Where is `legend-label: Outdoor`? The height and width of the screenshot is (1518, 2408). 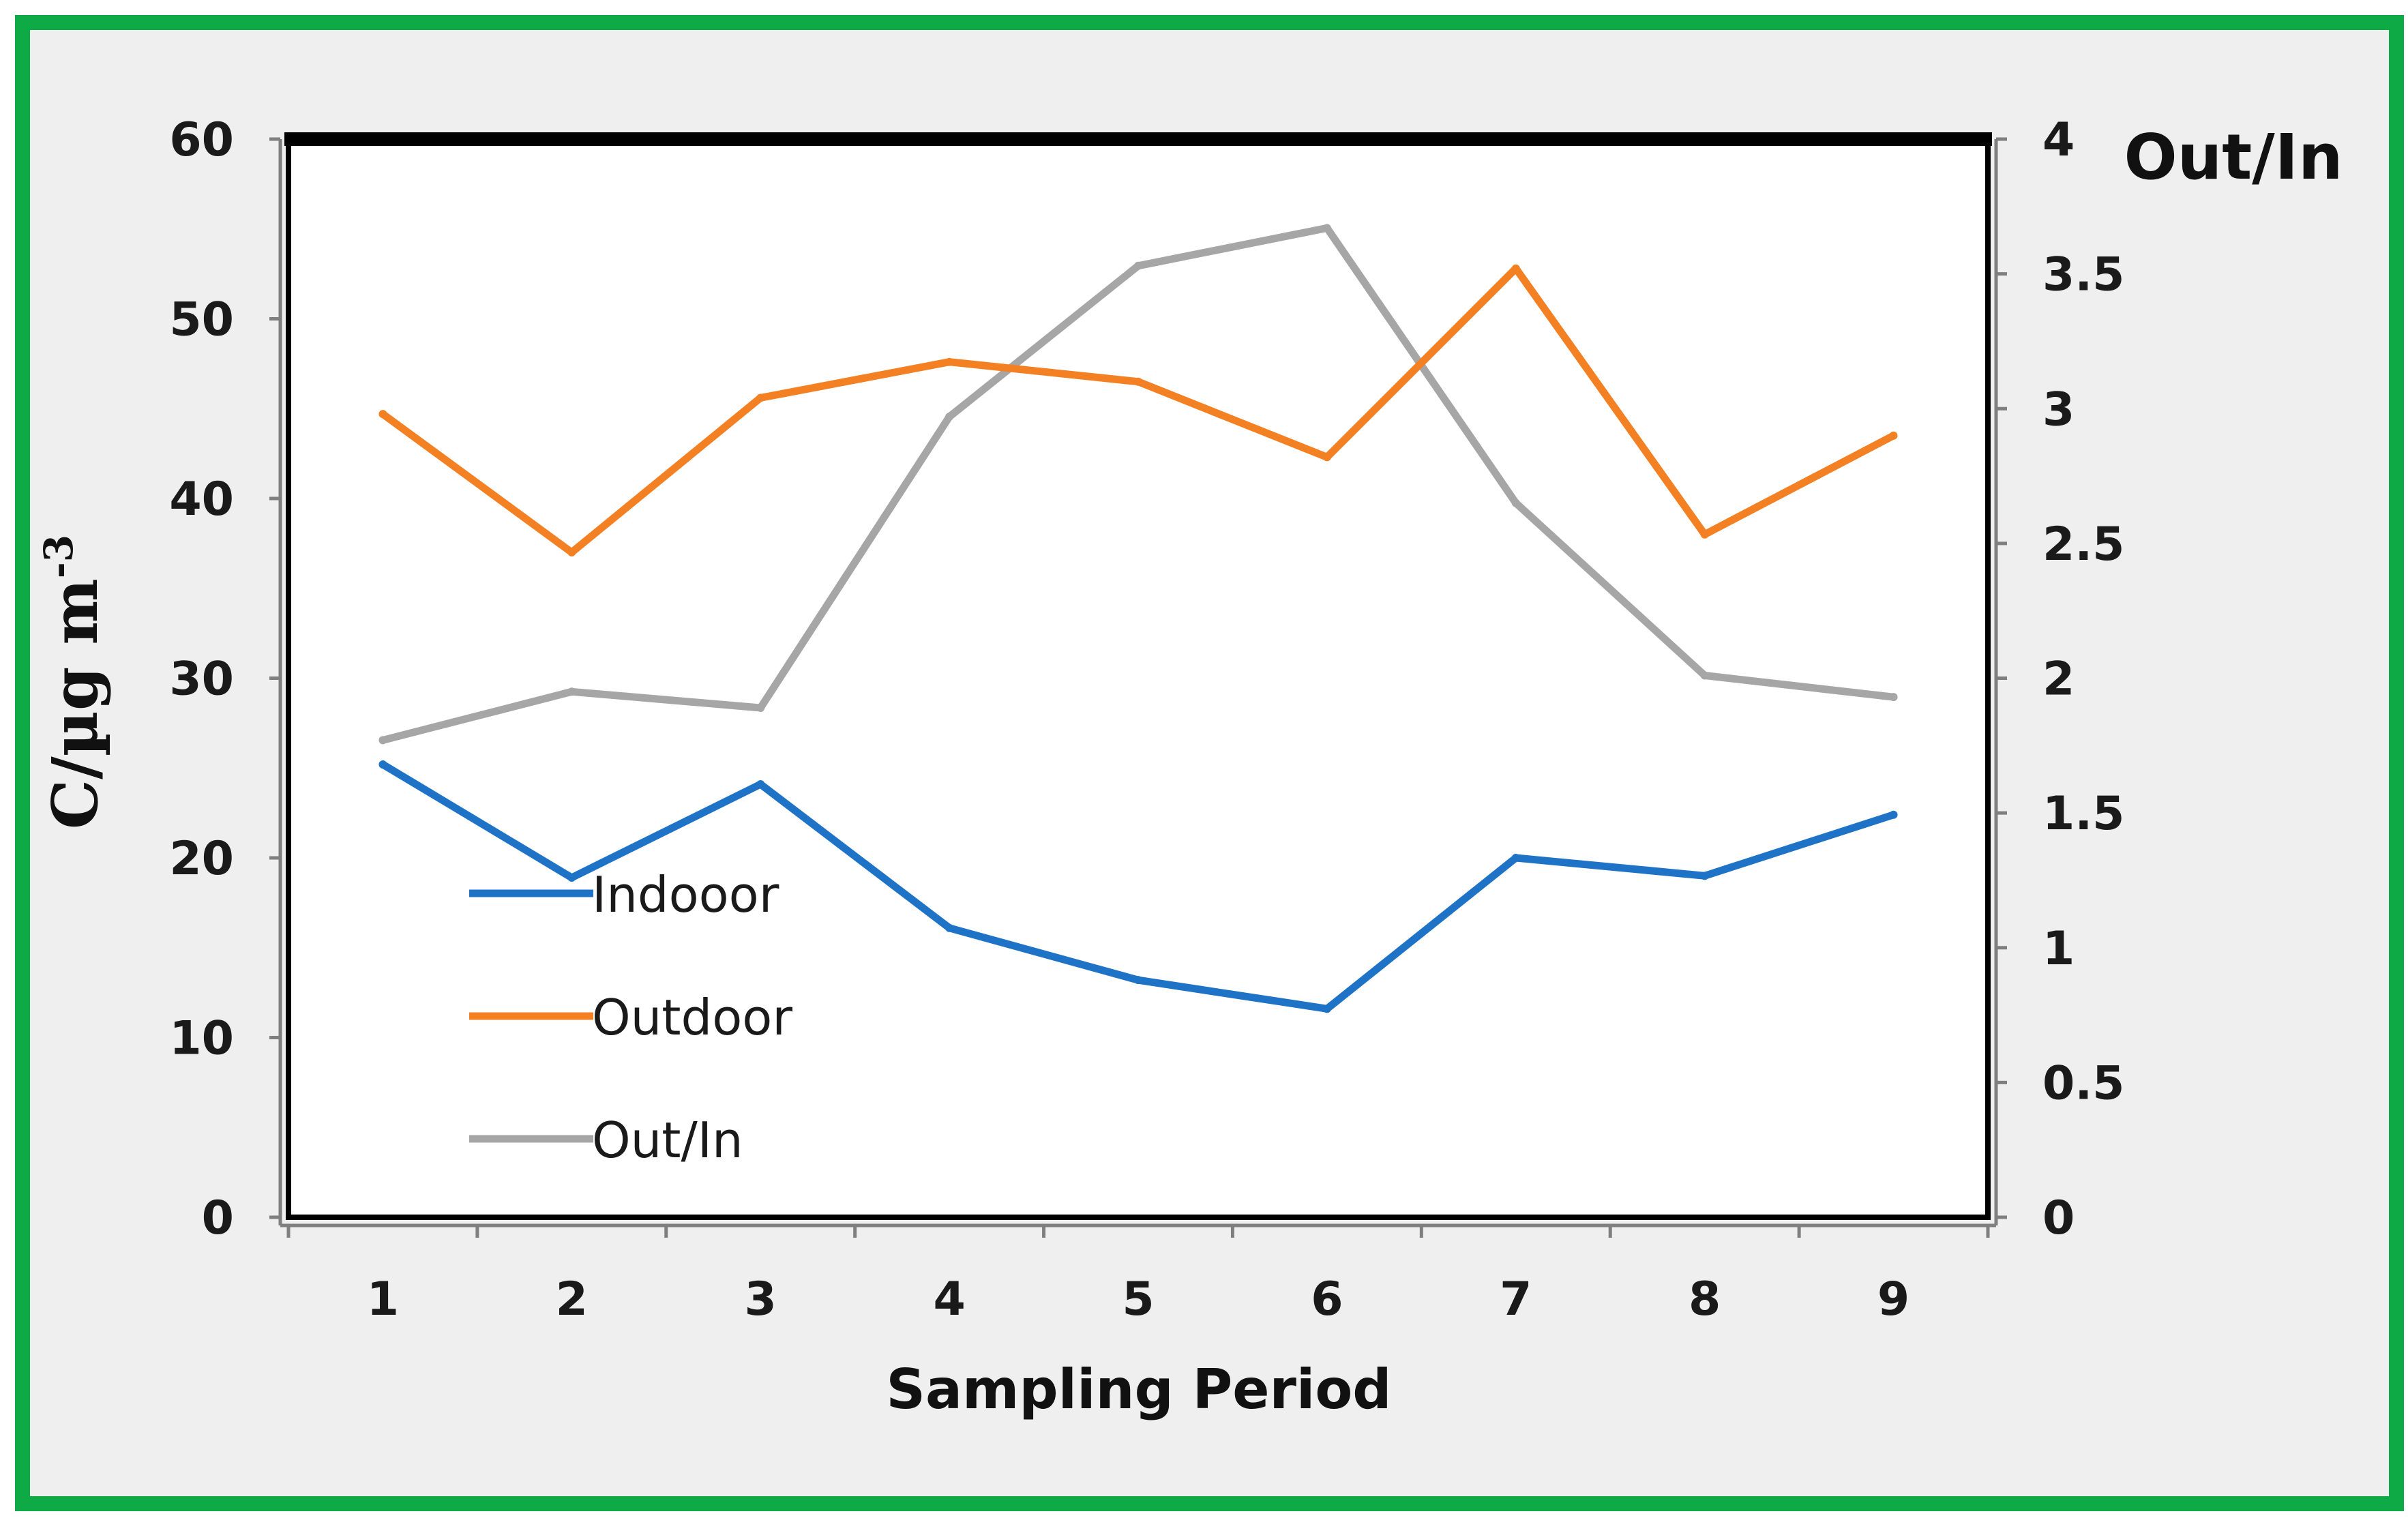
legend-label: Outdoor is located at coordinates (692, 1017).